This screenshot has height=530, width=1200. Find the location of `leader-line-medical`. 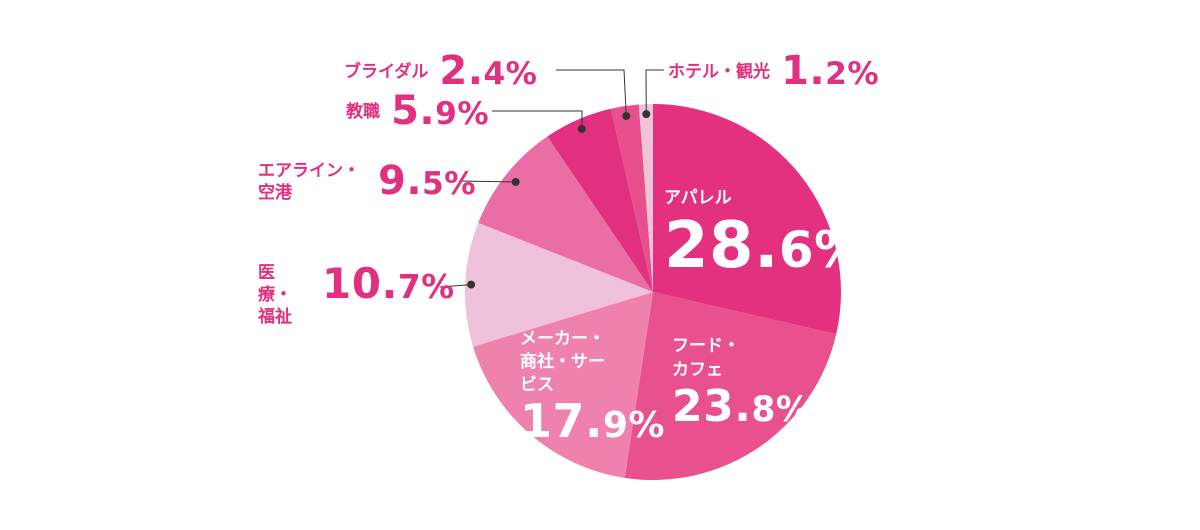

leader-line-medical is located at coordinates (455, 286).